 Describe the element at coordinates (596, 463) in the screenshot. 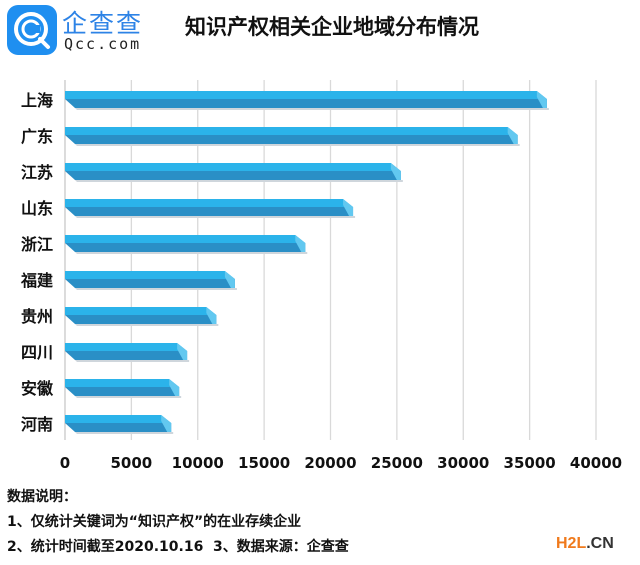

I see `x-tick-label: 40000` at that location.